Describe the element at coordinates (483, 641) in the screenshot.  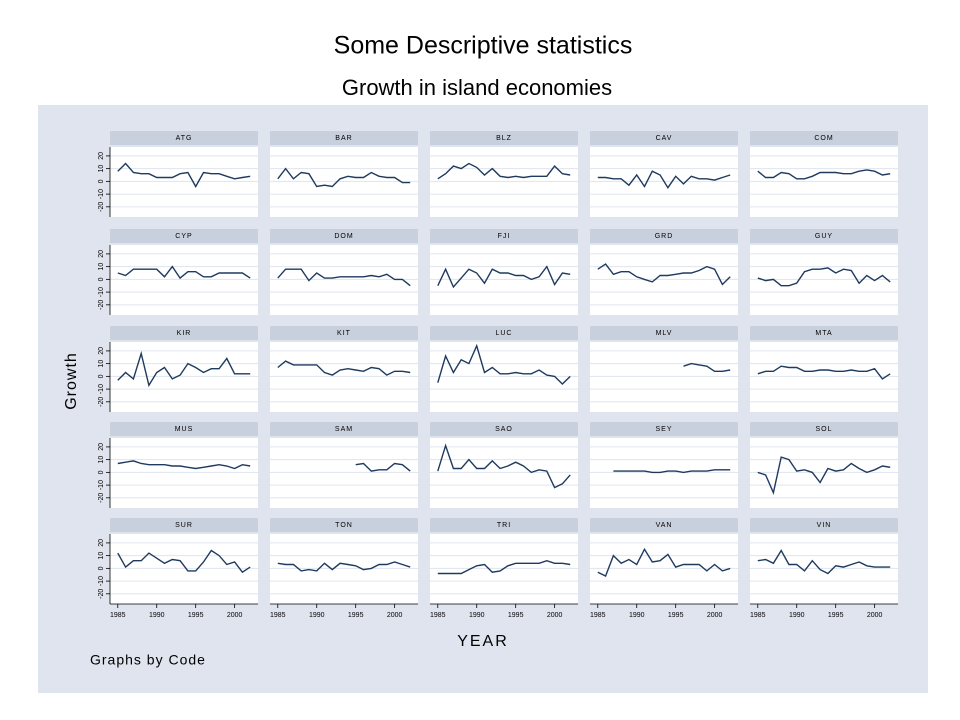
I see `x-axis-title: YEAR` at that location.